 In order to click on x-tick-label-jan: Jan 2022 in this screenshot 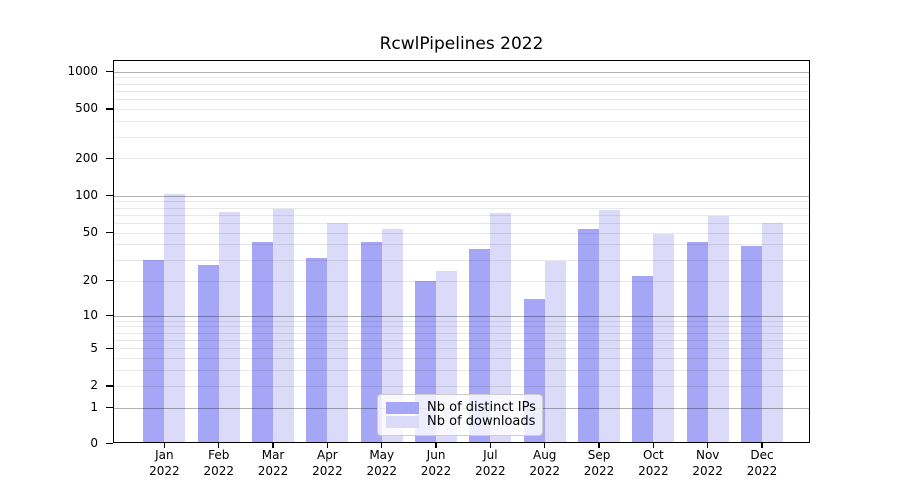, I will do `click(164, 463)`.